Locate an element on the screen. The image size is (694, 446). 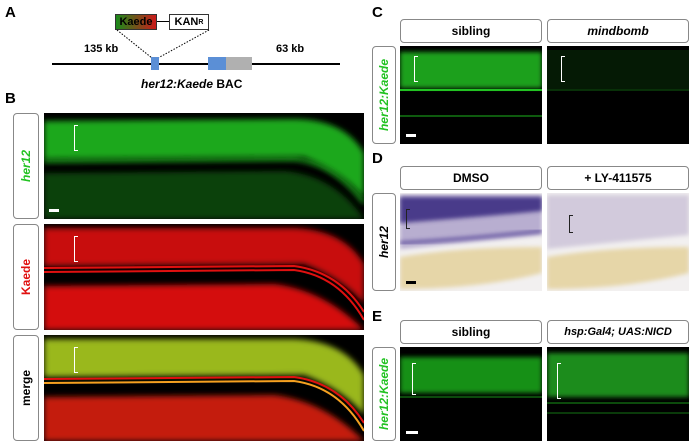
panel-d-row-label: her12 is located at coordinates (384, 242).